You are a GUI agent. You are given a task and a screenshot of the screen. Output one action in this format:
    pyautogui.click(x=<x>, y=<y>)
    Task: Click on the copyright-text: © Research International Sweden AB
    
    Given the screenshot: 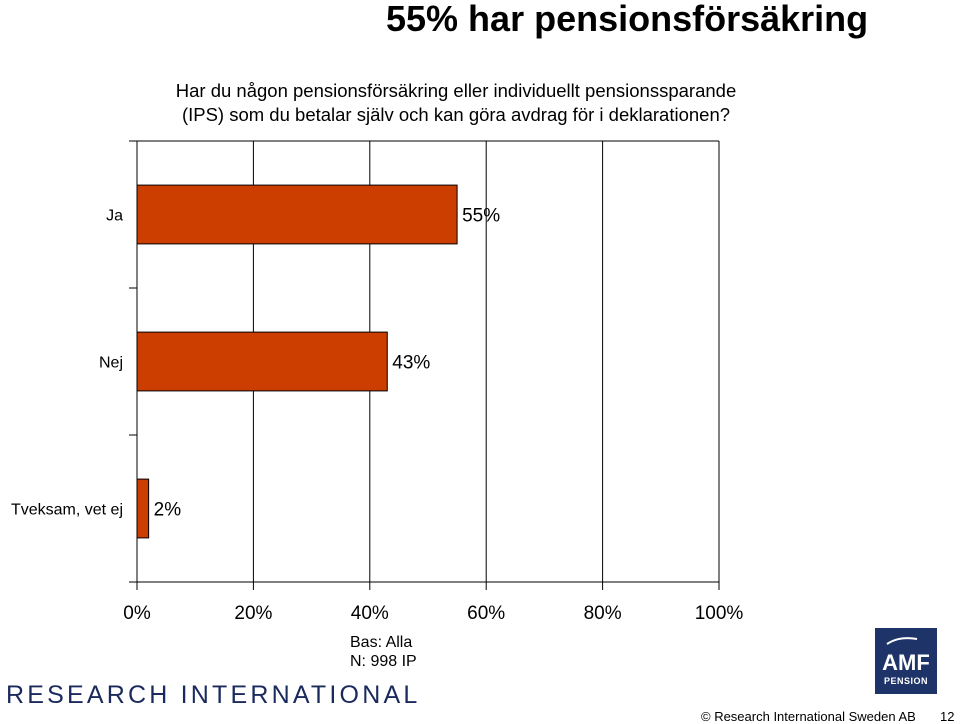 What is the action you would take?
    pyautogui.click(x=808, y=716)
    